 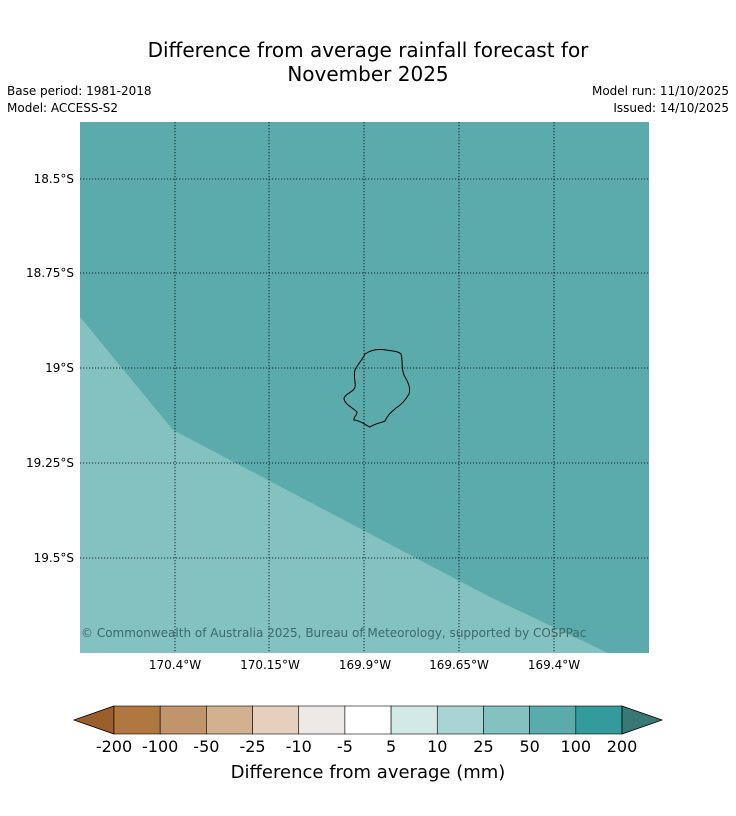 What do you see at coordinates (79, 100) in the screenshot?
I see `meta-left: Base period: 1981-2018 Model: ACCESS-S2` at bounding box center [79, 100].